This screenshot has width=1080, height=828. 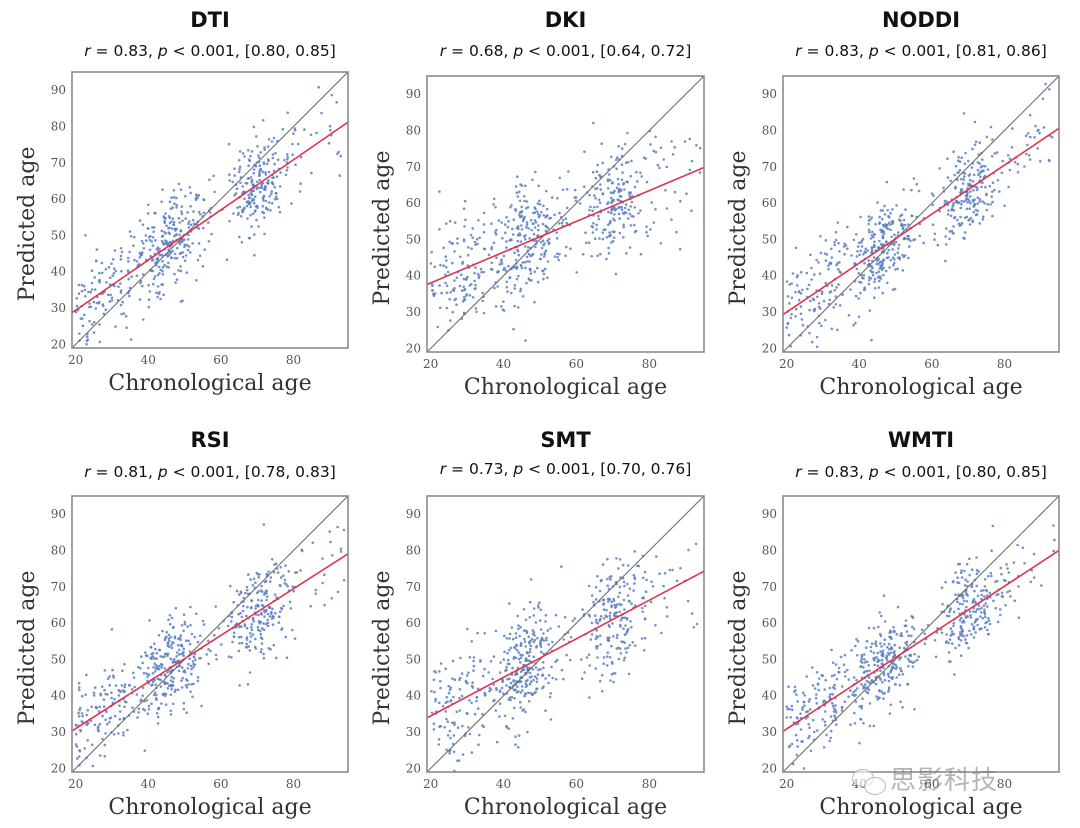 What do you see at coordinates (413, 550) in the screenshot?
I see `y-tick-label: 80` at bounding box center [413, 550].